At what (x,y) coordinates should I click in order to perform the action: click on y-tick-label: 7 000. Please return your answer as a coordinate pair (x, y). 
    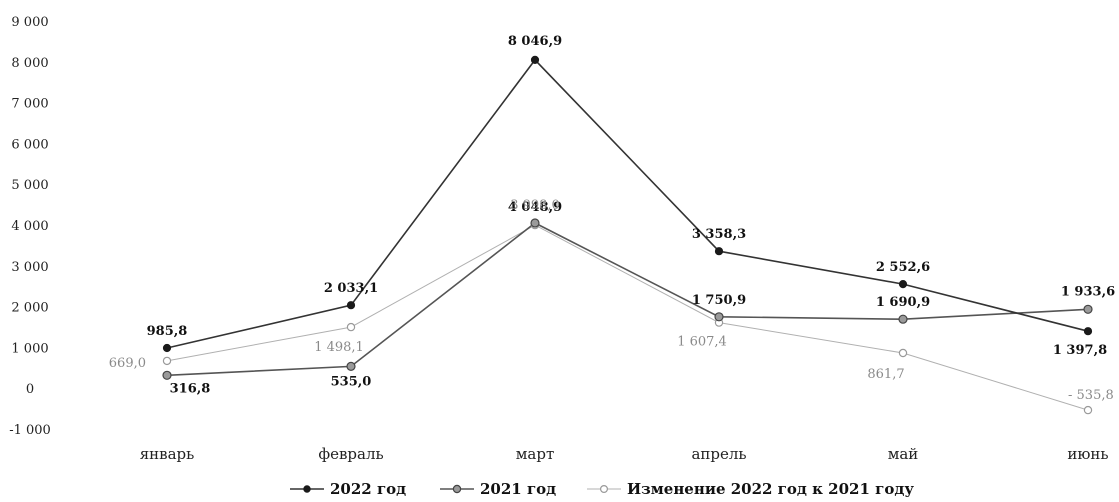
    Looking at the image, I should click on (29, 104).